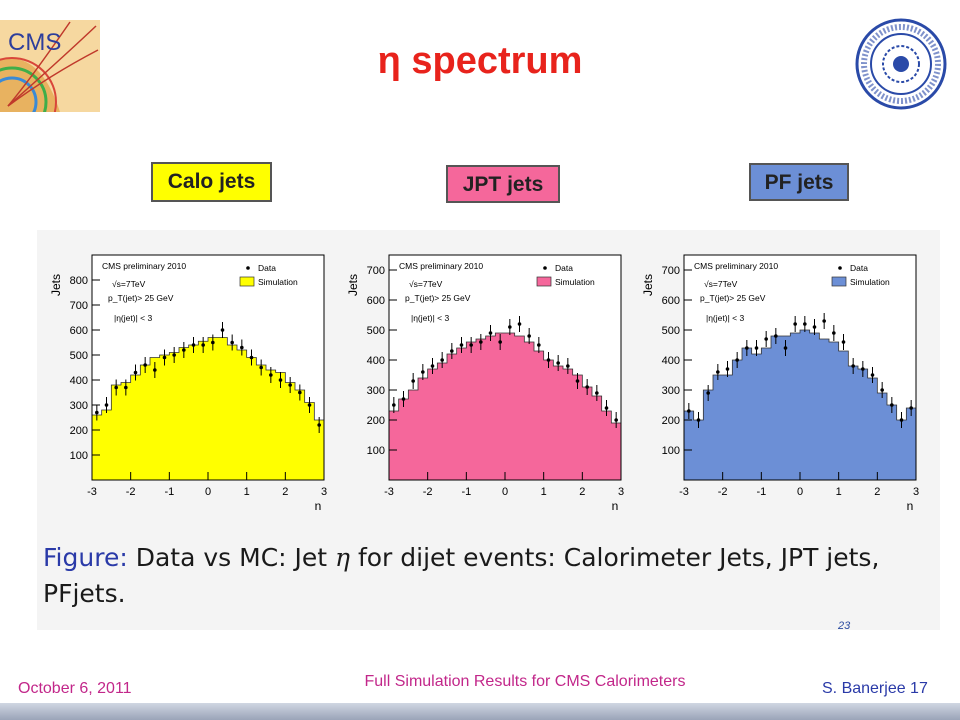 The width and height of the screenshot is (960, 720). Describe the element at coordinates (480, 711) in the screenshot. I see `footer-bar` at that location.